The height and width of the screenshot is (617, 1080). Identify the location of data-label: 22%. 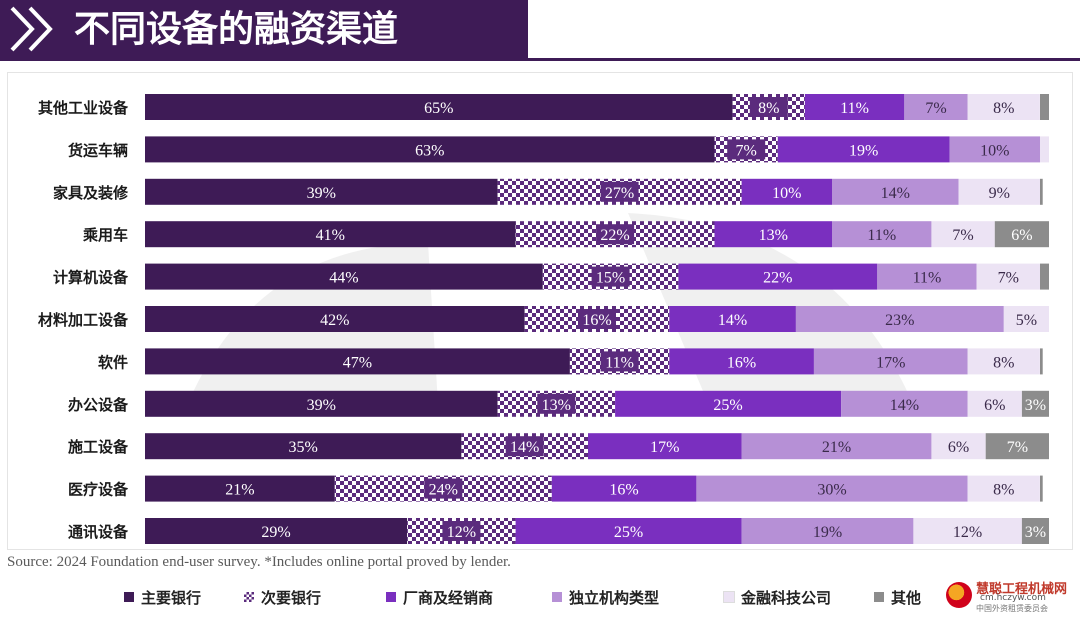
(614, 235).